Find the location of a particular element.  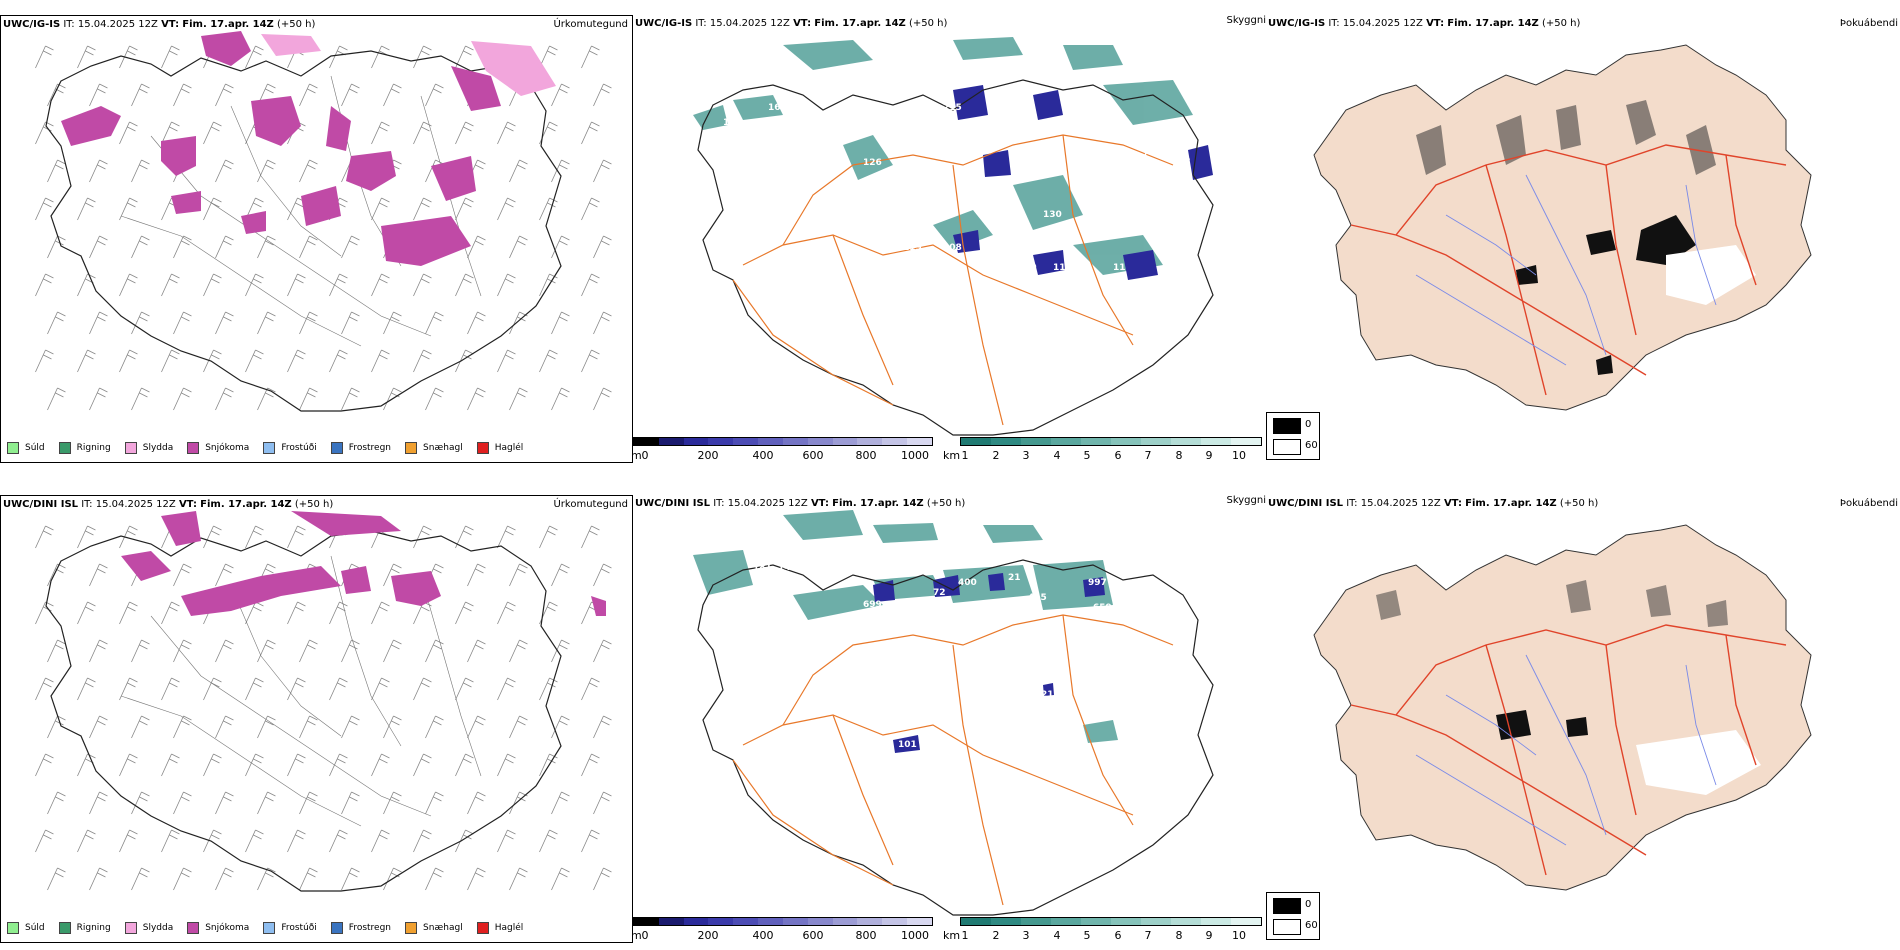

legend-label: Snæhagl is located at coordinates (443, 928).